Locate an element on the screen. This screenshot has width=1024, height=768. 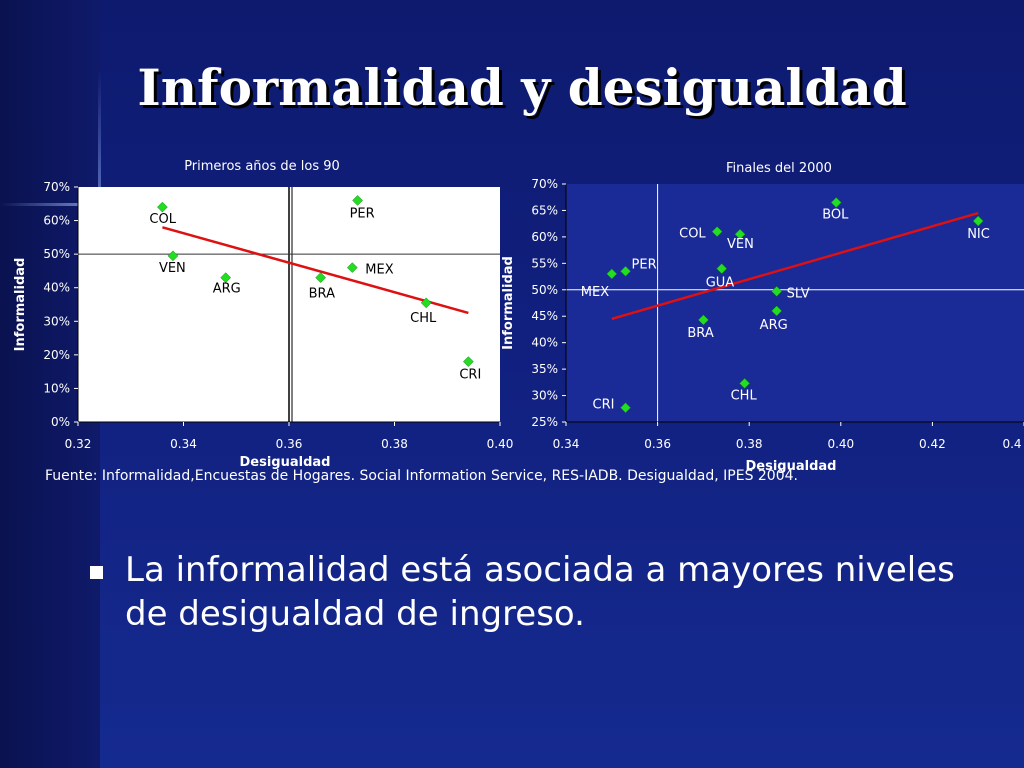
chart2-point-bra is located at coordinates (703, 320).